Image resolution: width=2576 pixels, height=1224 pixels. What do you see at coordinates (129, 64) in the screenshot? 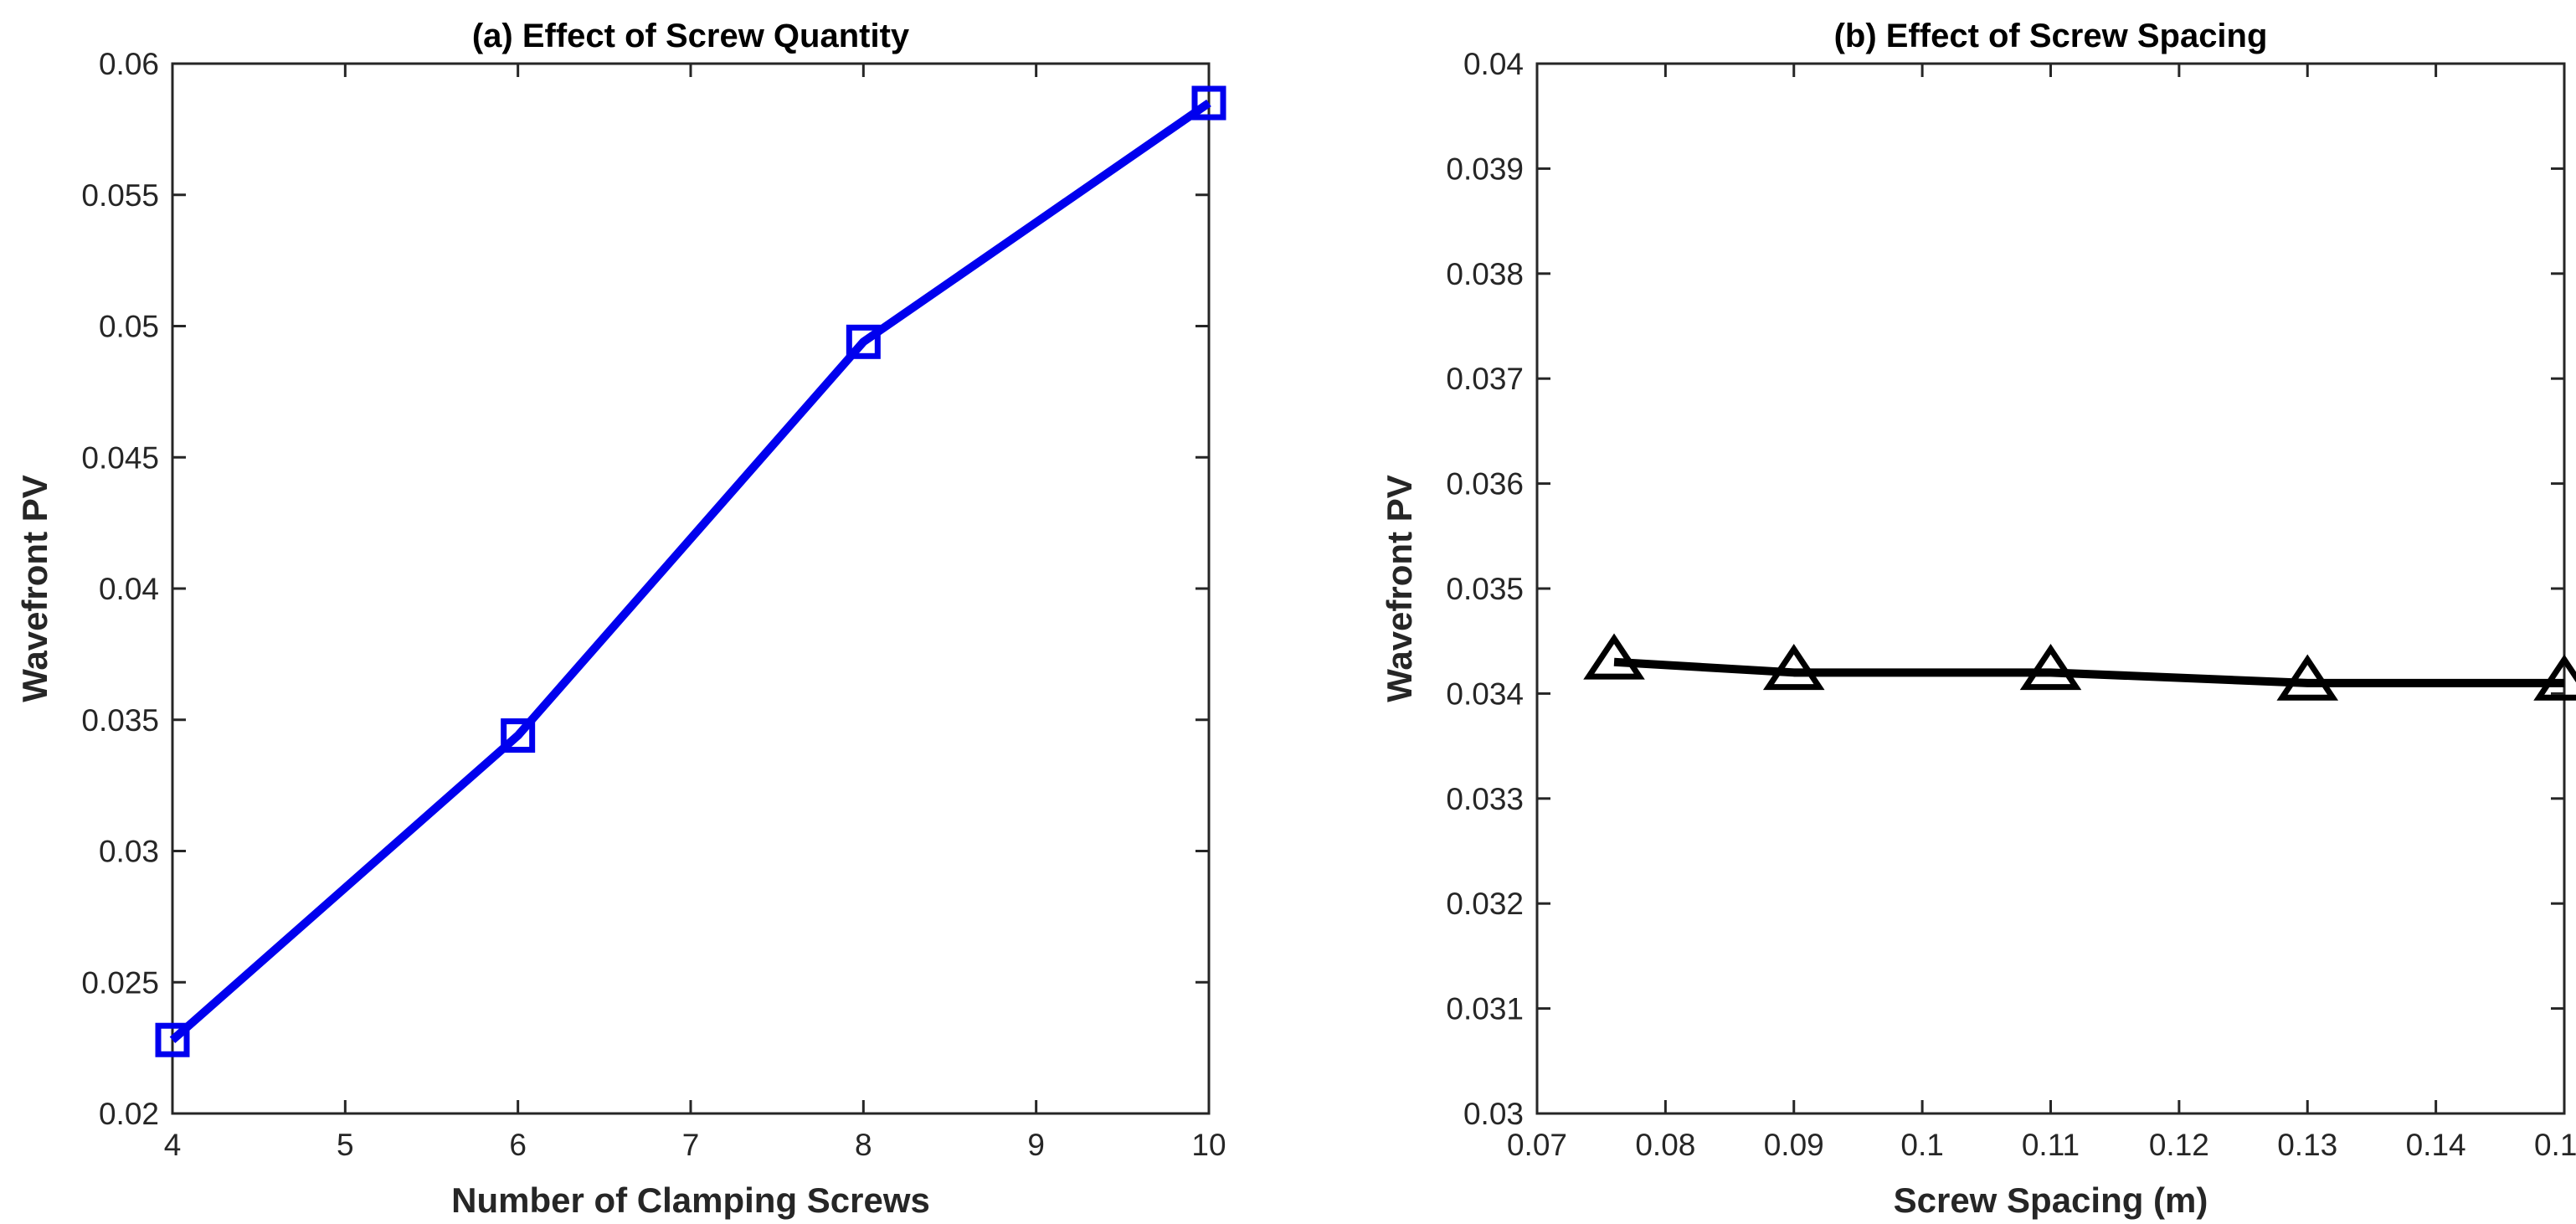
I see `y-tick-label: 0.06` at bounding box center [129, 64].